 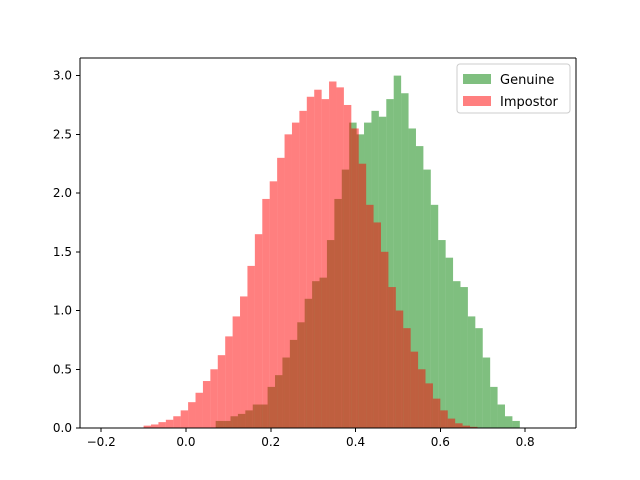 What do you see at coordinates (185, 442) in the screenshot?
I see `x-tick-label: 0.0` at bounding box center [185, 442].